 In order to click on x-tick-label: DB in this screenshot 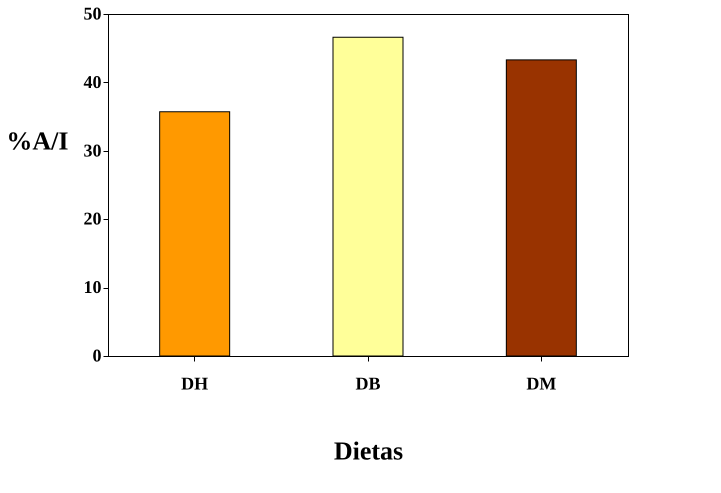, I will do `click(368, 384)`.